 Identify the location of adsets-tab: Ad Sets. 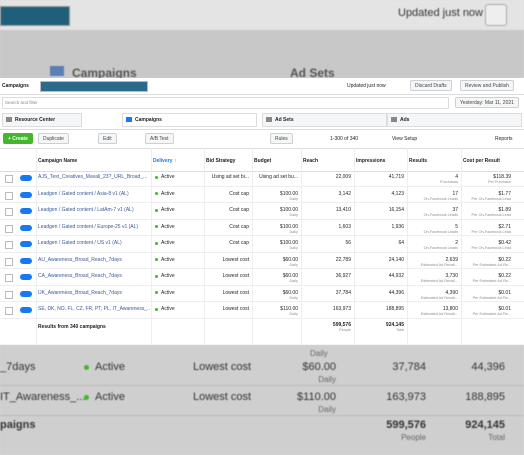
(312, 73).